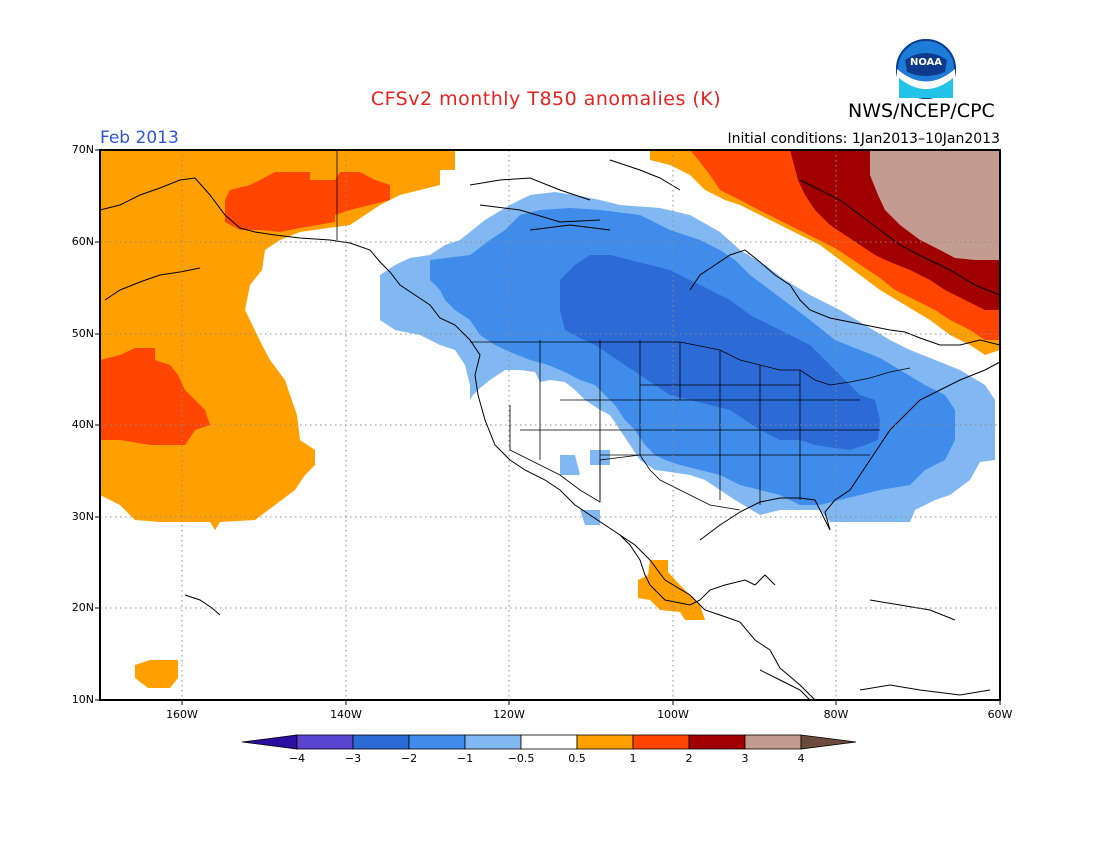 This screenshot has height=850, width=1100. Describe the element at coordinates (689, 758) in the screenshot. I see `colorbar-label: 2` at that location.